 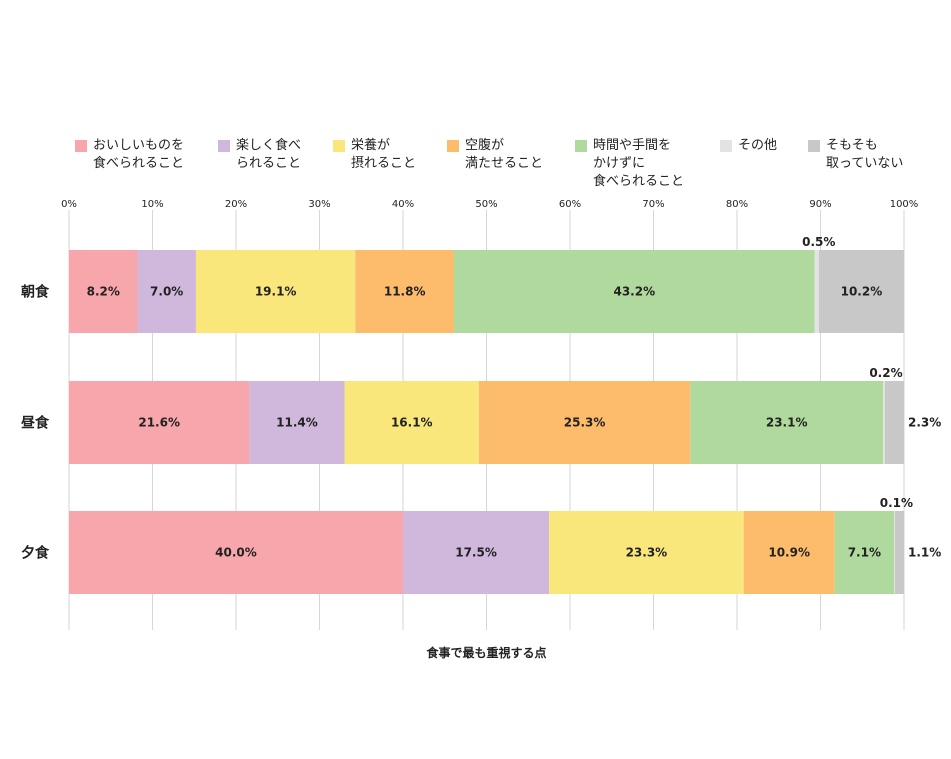 I want to click on category-label: 昼食, so click(x=35, y=423).